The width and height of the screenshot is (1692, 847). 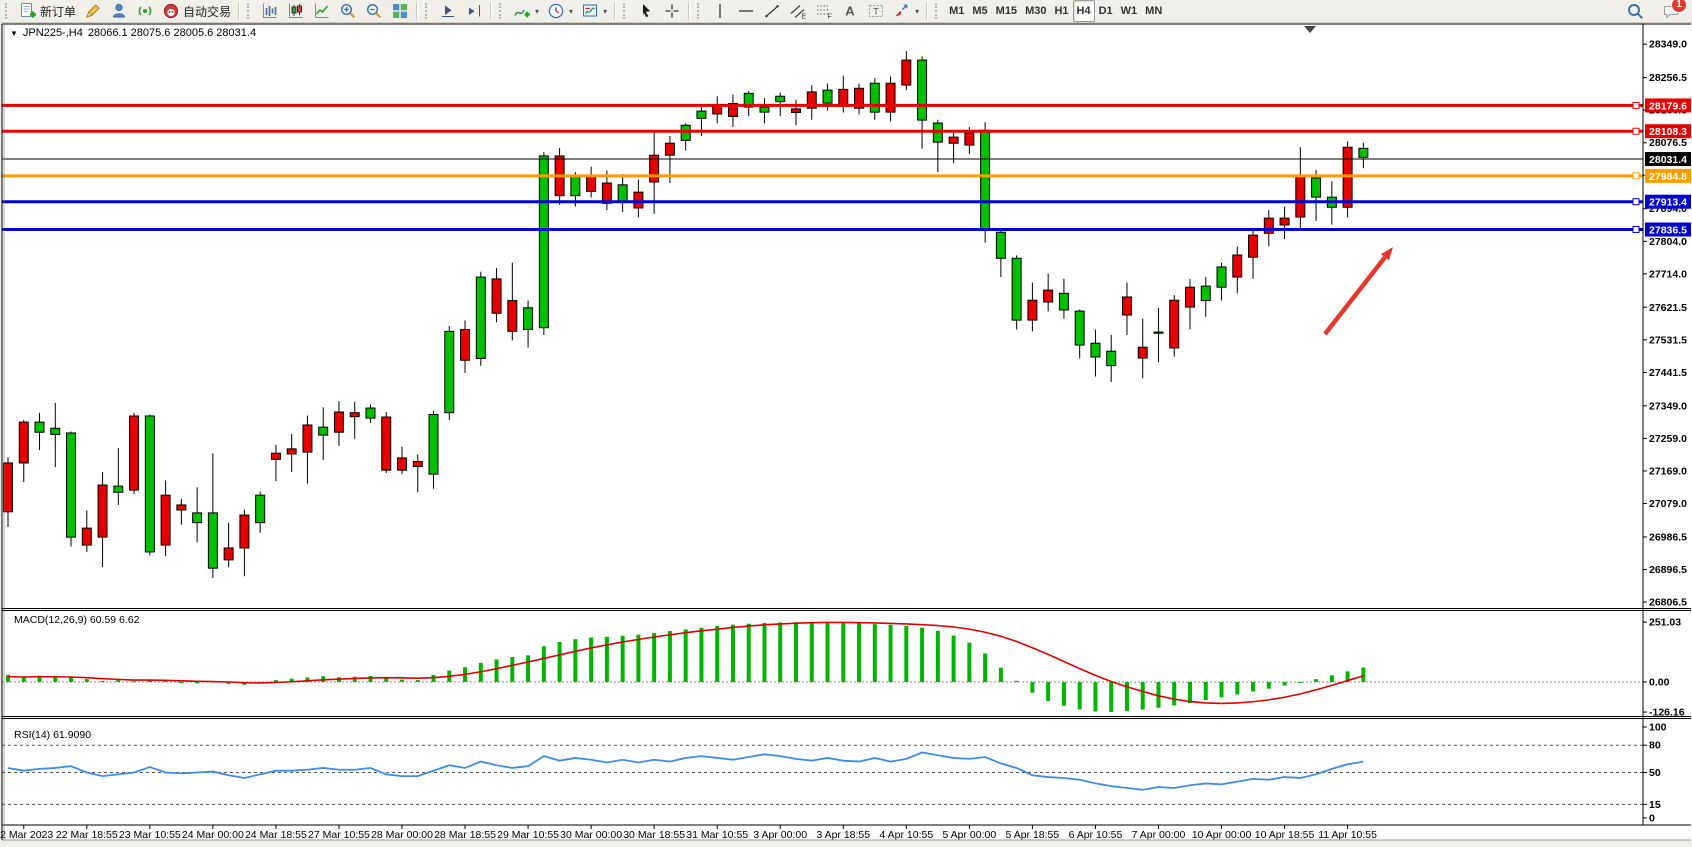 I want to click on tf-h1-button: H1, so click(x=1061, y=11).